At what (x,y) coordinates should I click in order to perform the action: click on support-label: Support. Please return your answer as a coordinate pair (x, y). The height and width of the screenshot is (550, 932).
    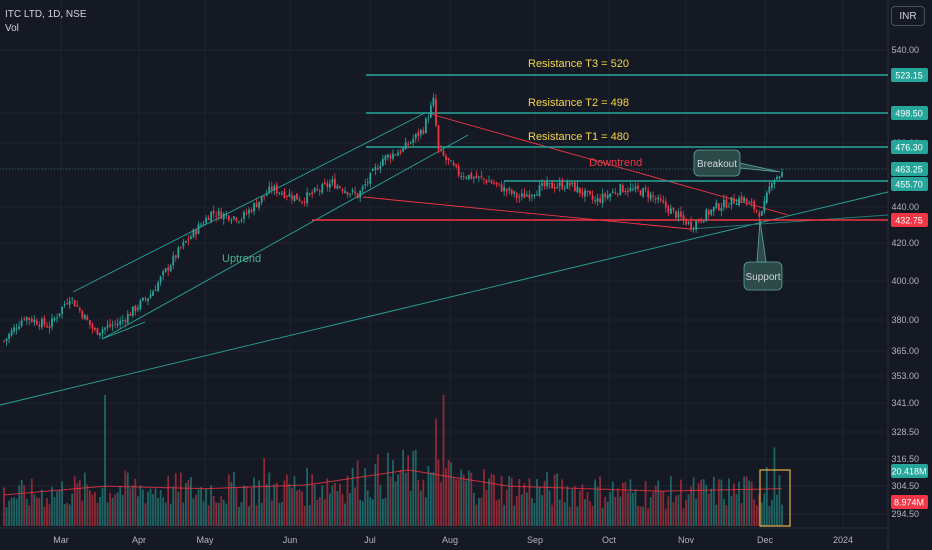
    Looking at the image, I should click on (762, 277).